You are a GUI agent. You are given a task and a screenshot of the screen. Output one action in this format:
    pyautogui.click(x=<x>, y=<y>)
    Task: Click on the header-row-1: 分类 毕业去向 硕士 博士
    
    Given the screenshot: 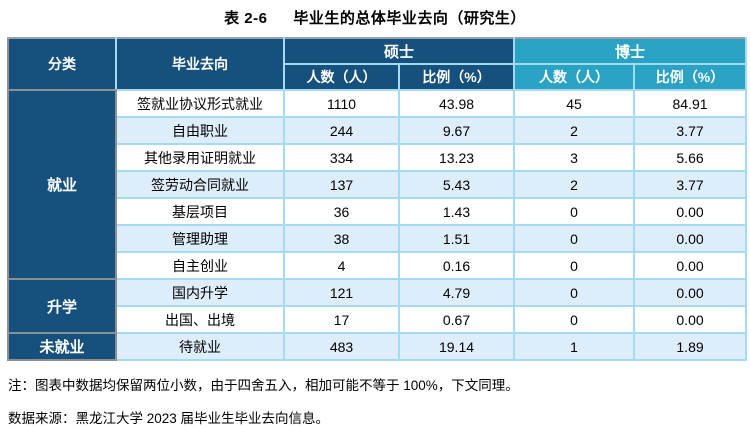 What is the action you would take?
    pyautogui.click(x=377, y=64)
    